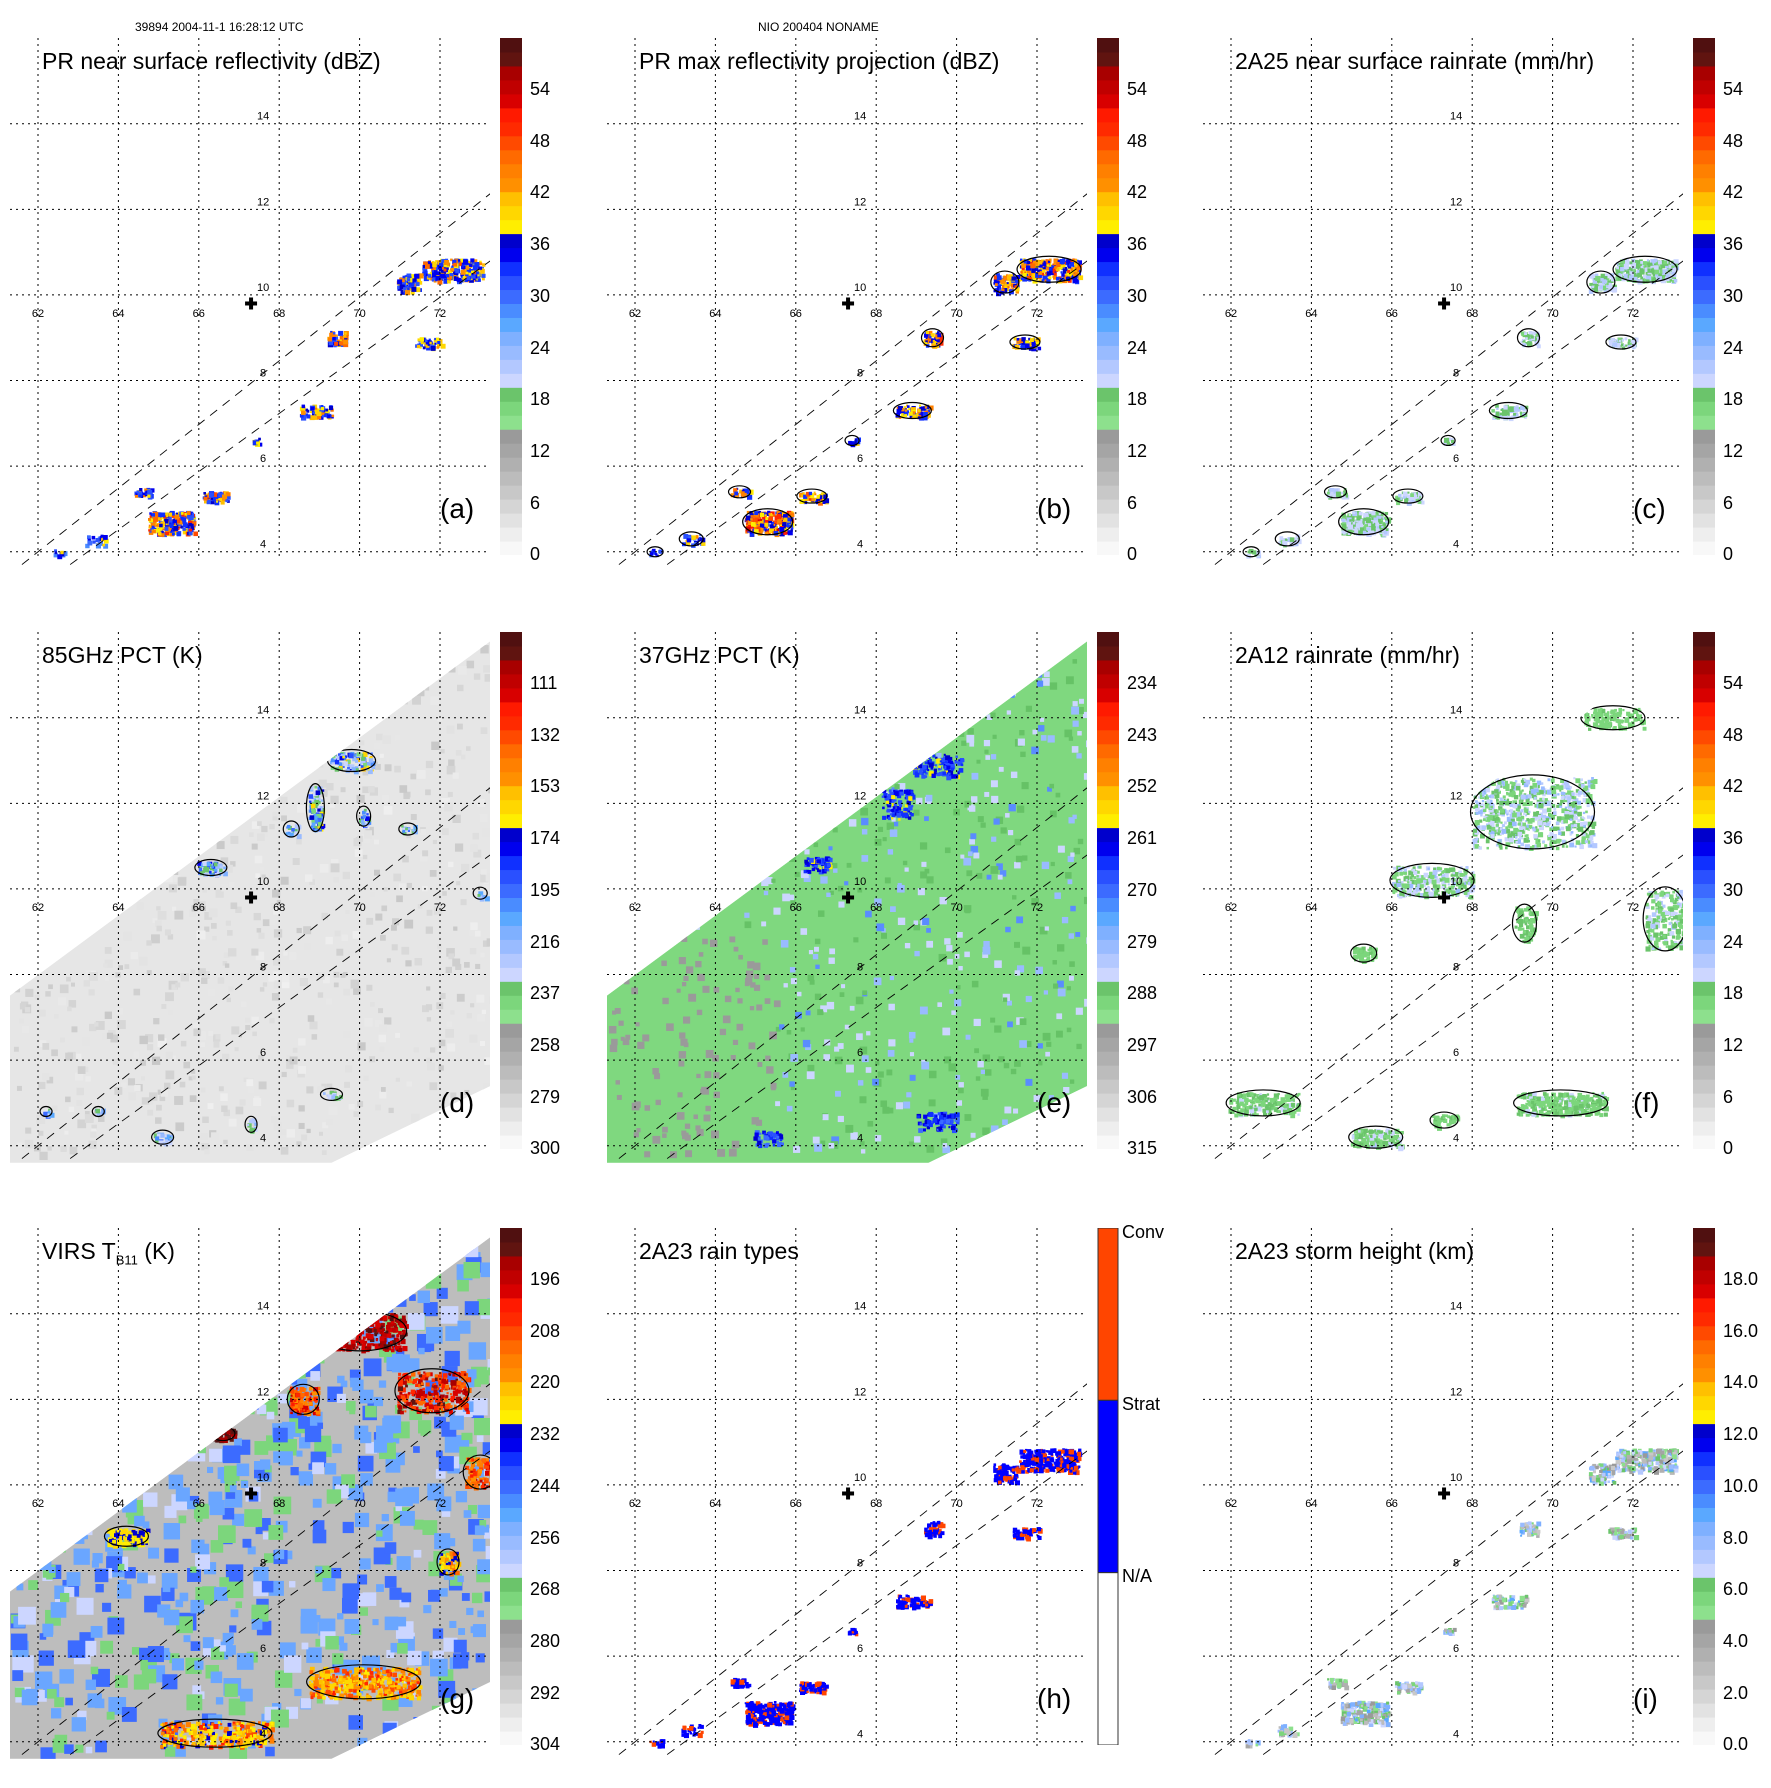 Image resolution: width=1771 pixels, height=1788 pixels. I want to click on colorbar-tick-label: 30, so click(540, 296).